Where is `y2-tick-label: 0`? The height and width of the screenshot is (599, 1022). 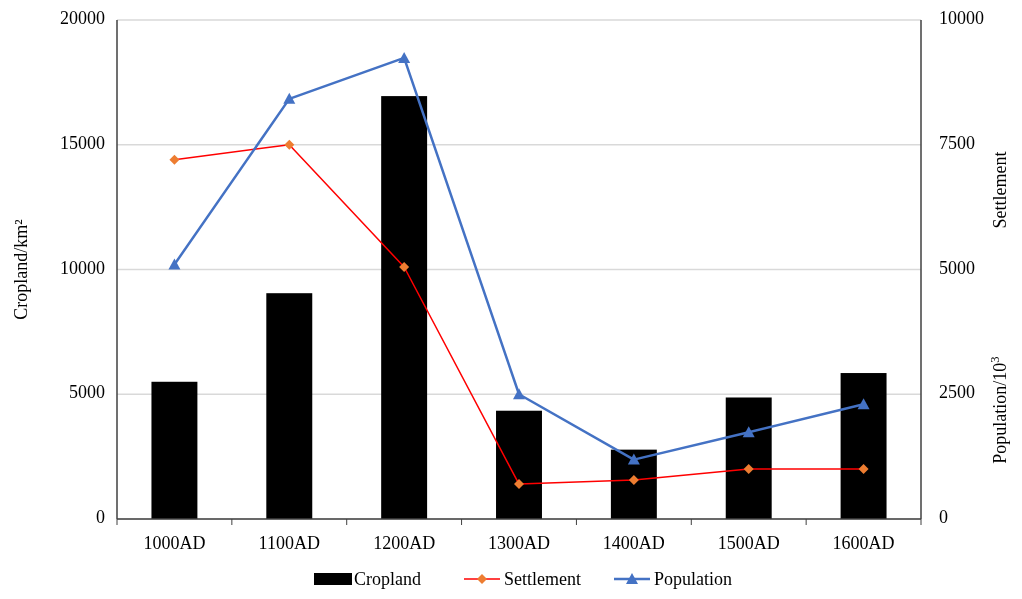
y2-tick-label: 0 is located at coordinates (943, 517).